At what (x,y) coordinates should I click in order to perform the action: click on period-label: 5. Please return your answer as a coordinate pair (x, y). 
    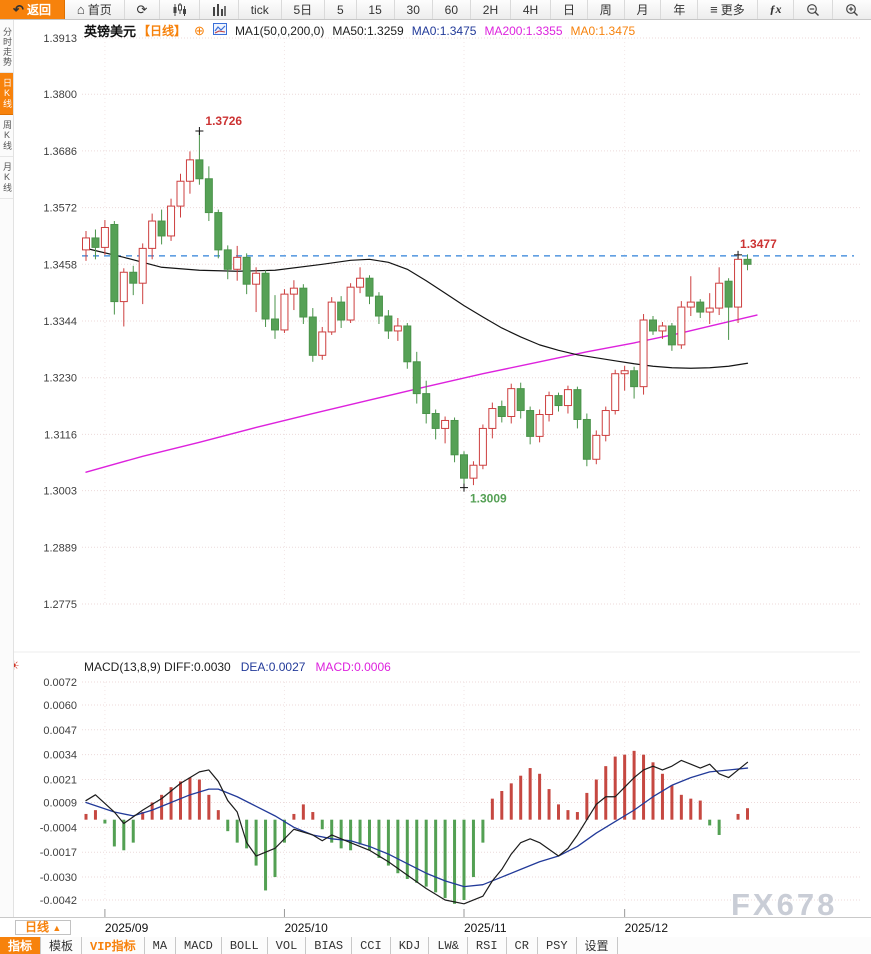
    Looking at the image, I should click on (340, 9).